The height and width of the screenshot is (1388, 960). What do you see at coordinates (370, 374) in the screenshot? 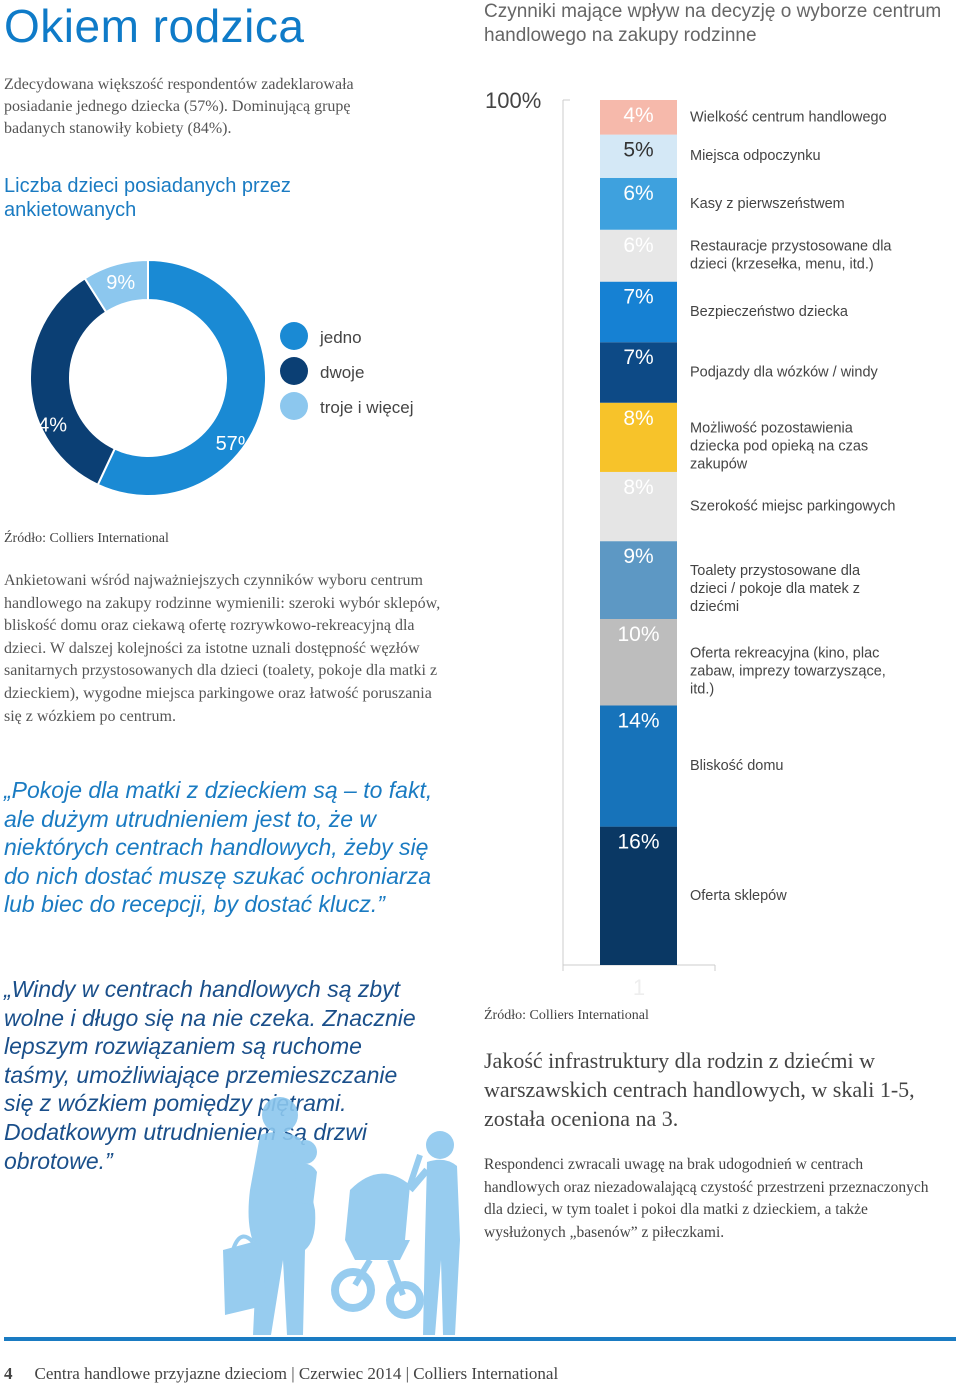
I see `legend-item-dwoje: dwoje` at bounding box center [370, 374].